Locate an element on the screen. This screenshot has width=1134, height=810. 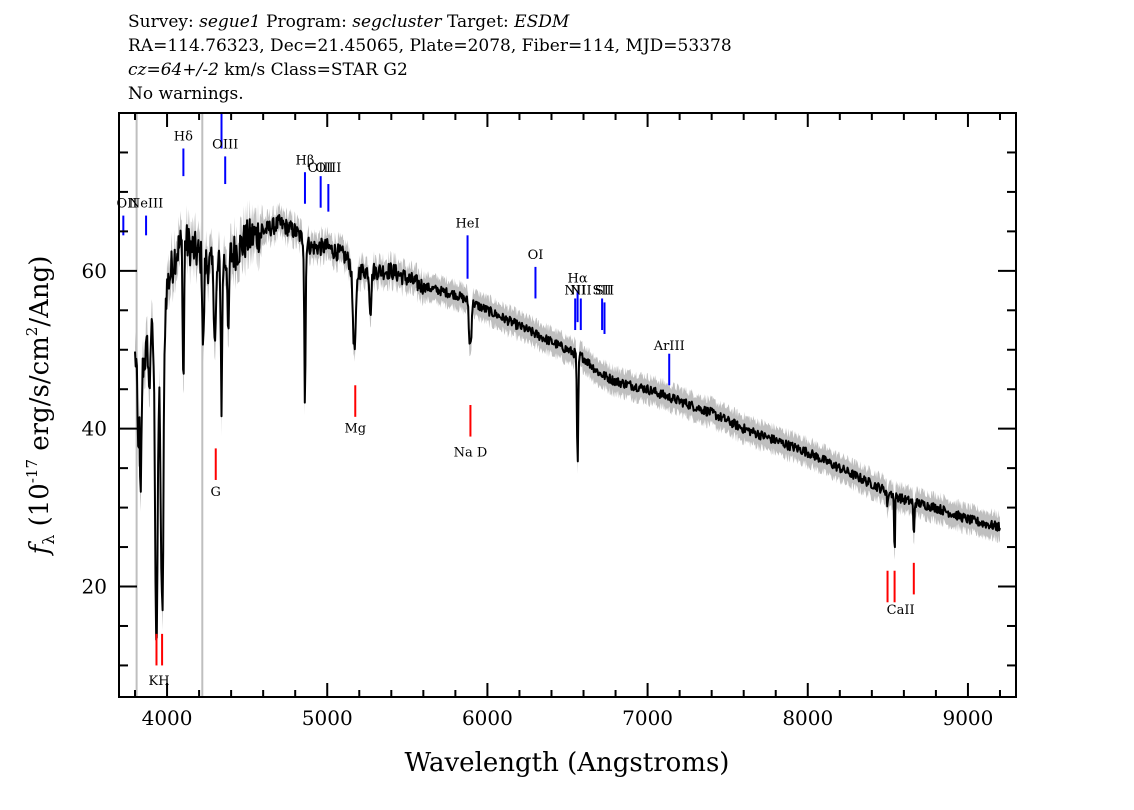
program-name: segcluster is located at coordinates (397, 22).